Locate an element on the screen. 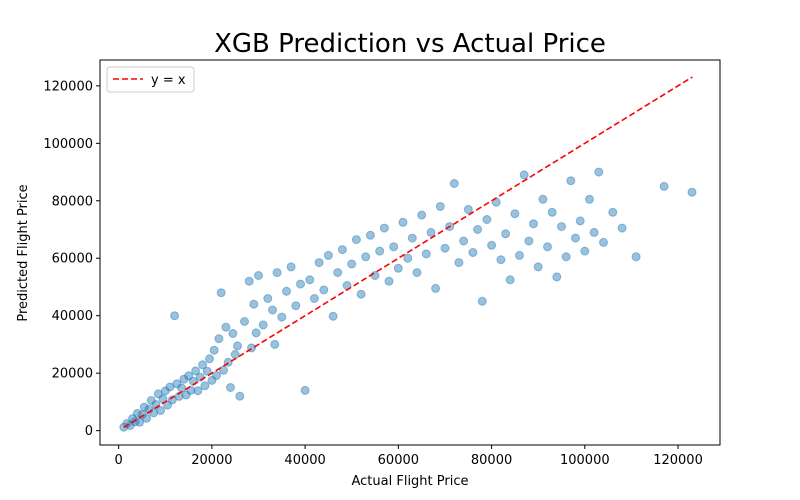 This screenshot has height=500, width=800. x-tick-label: 20000 is located at coordinates (211, 460).